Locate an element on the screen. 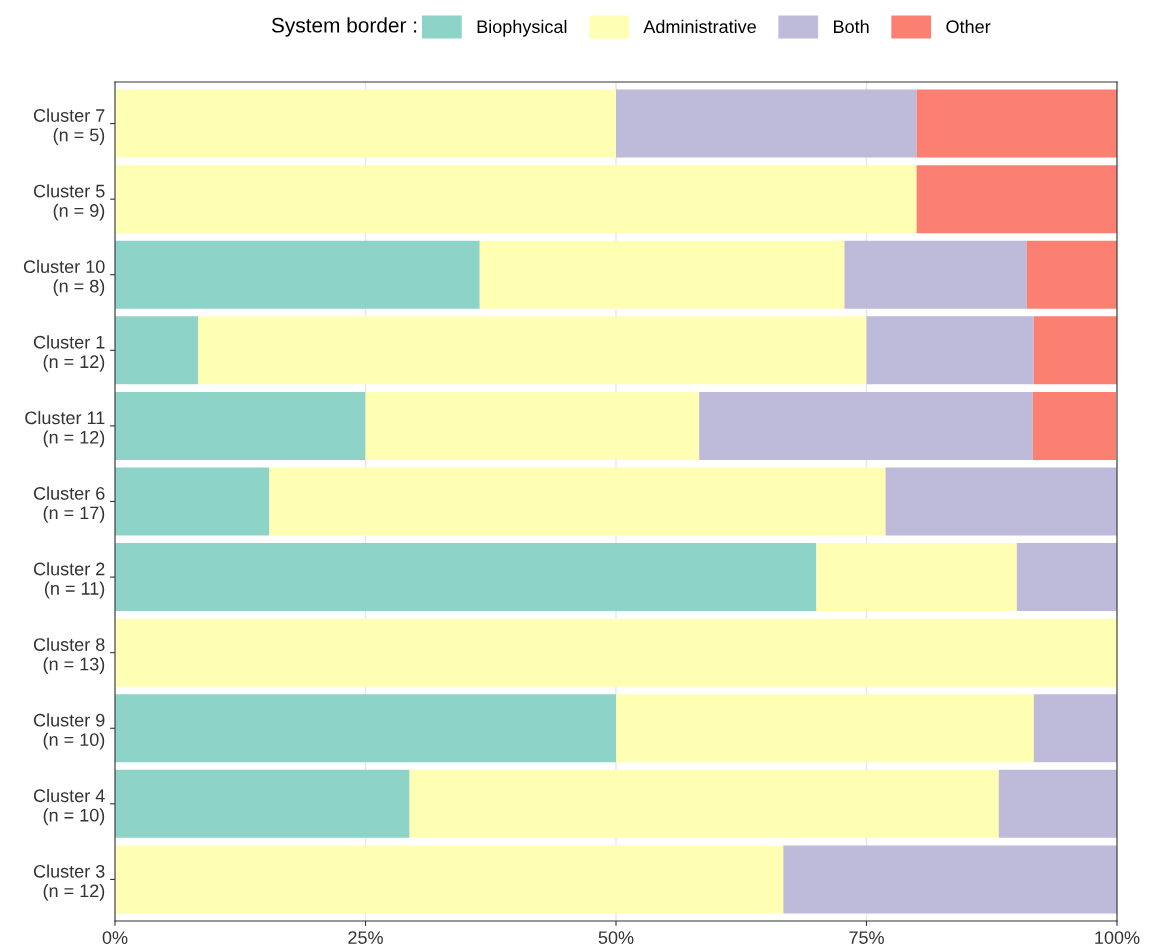  x-tick-label: 0% is located at coordinates (115, 937).